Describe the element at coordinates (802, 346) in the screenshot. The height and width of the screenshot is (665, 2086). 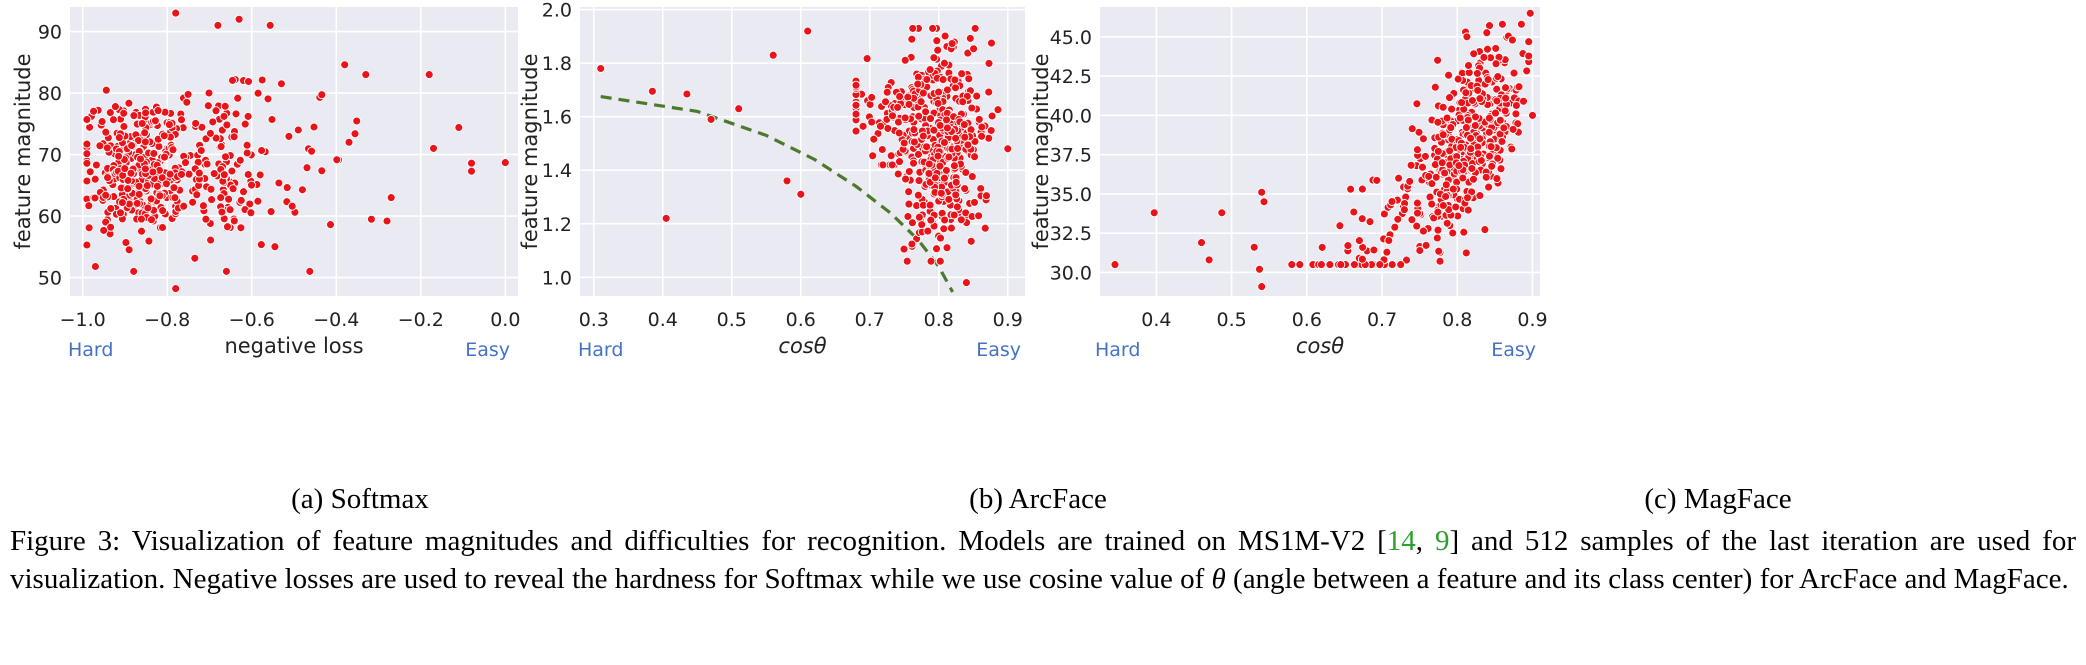
I see `x-axis-label: cosθ` at that location.